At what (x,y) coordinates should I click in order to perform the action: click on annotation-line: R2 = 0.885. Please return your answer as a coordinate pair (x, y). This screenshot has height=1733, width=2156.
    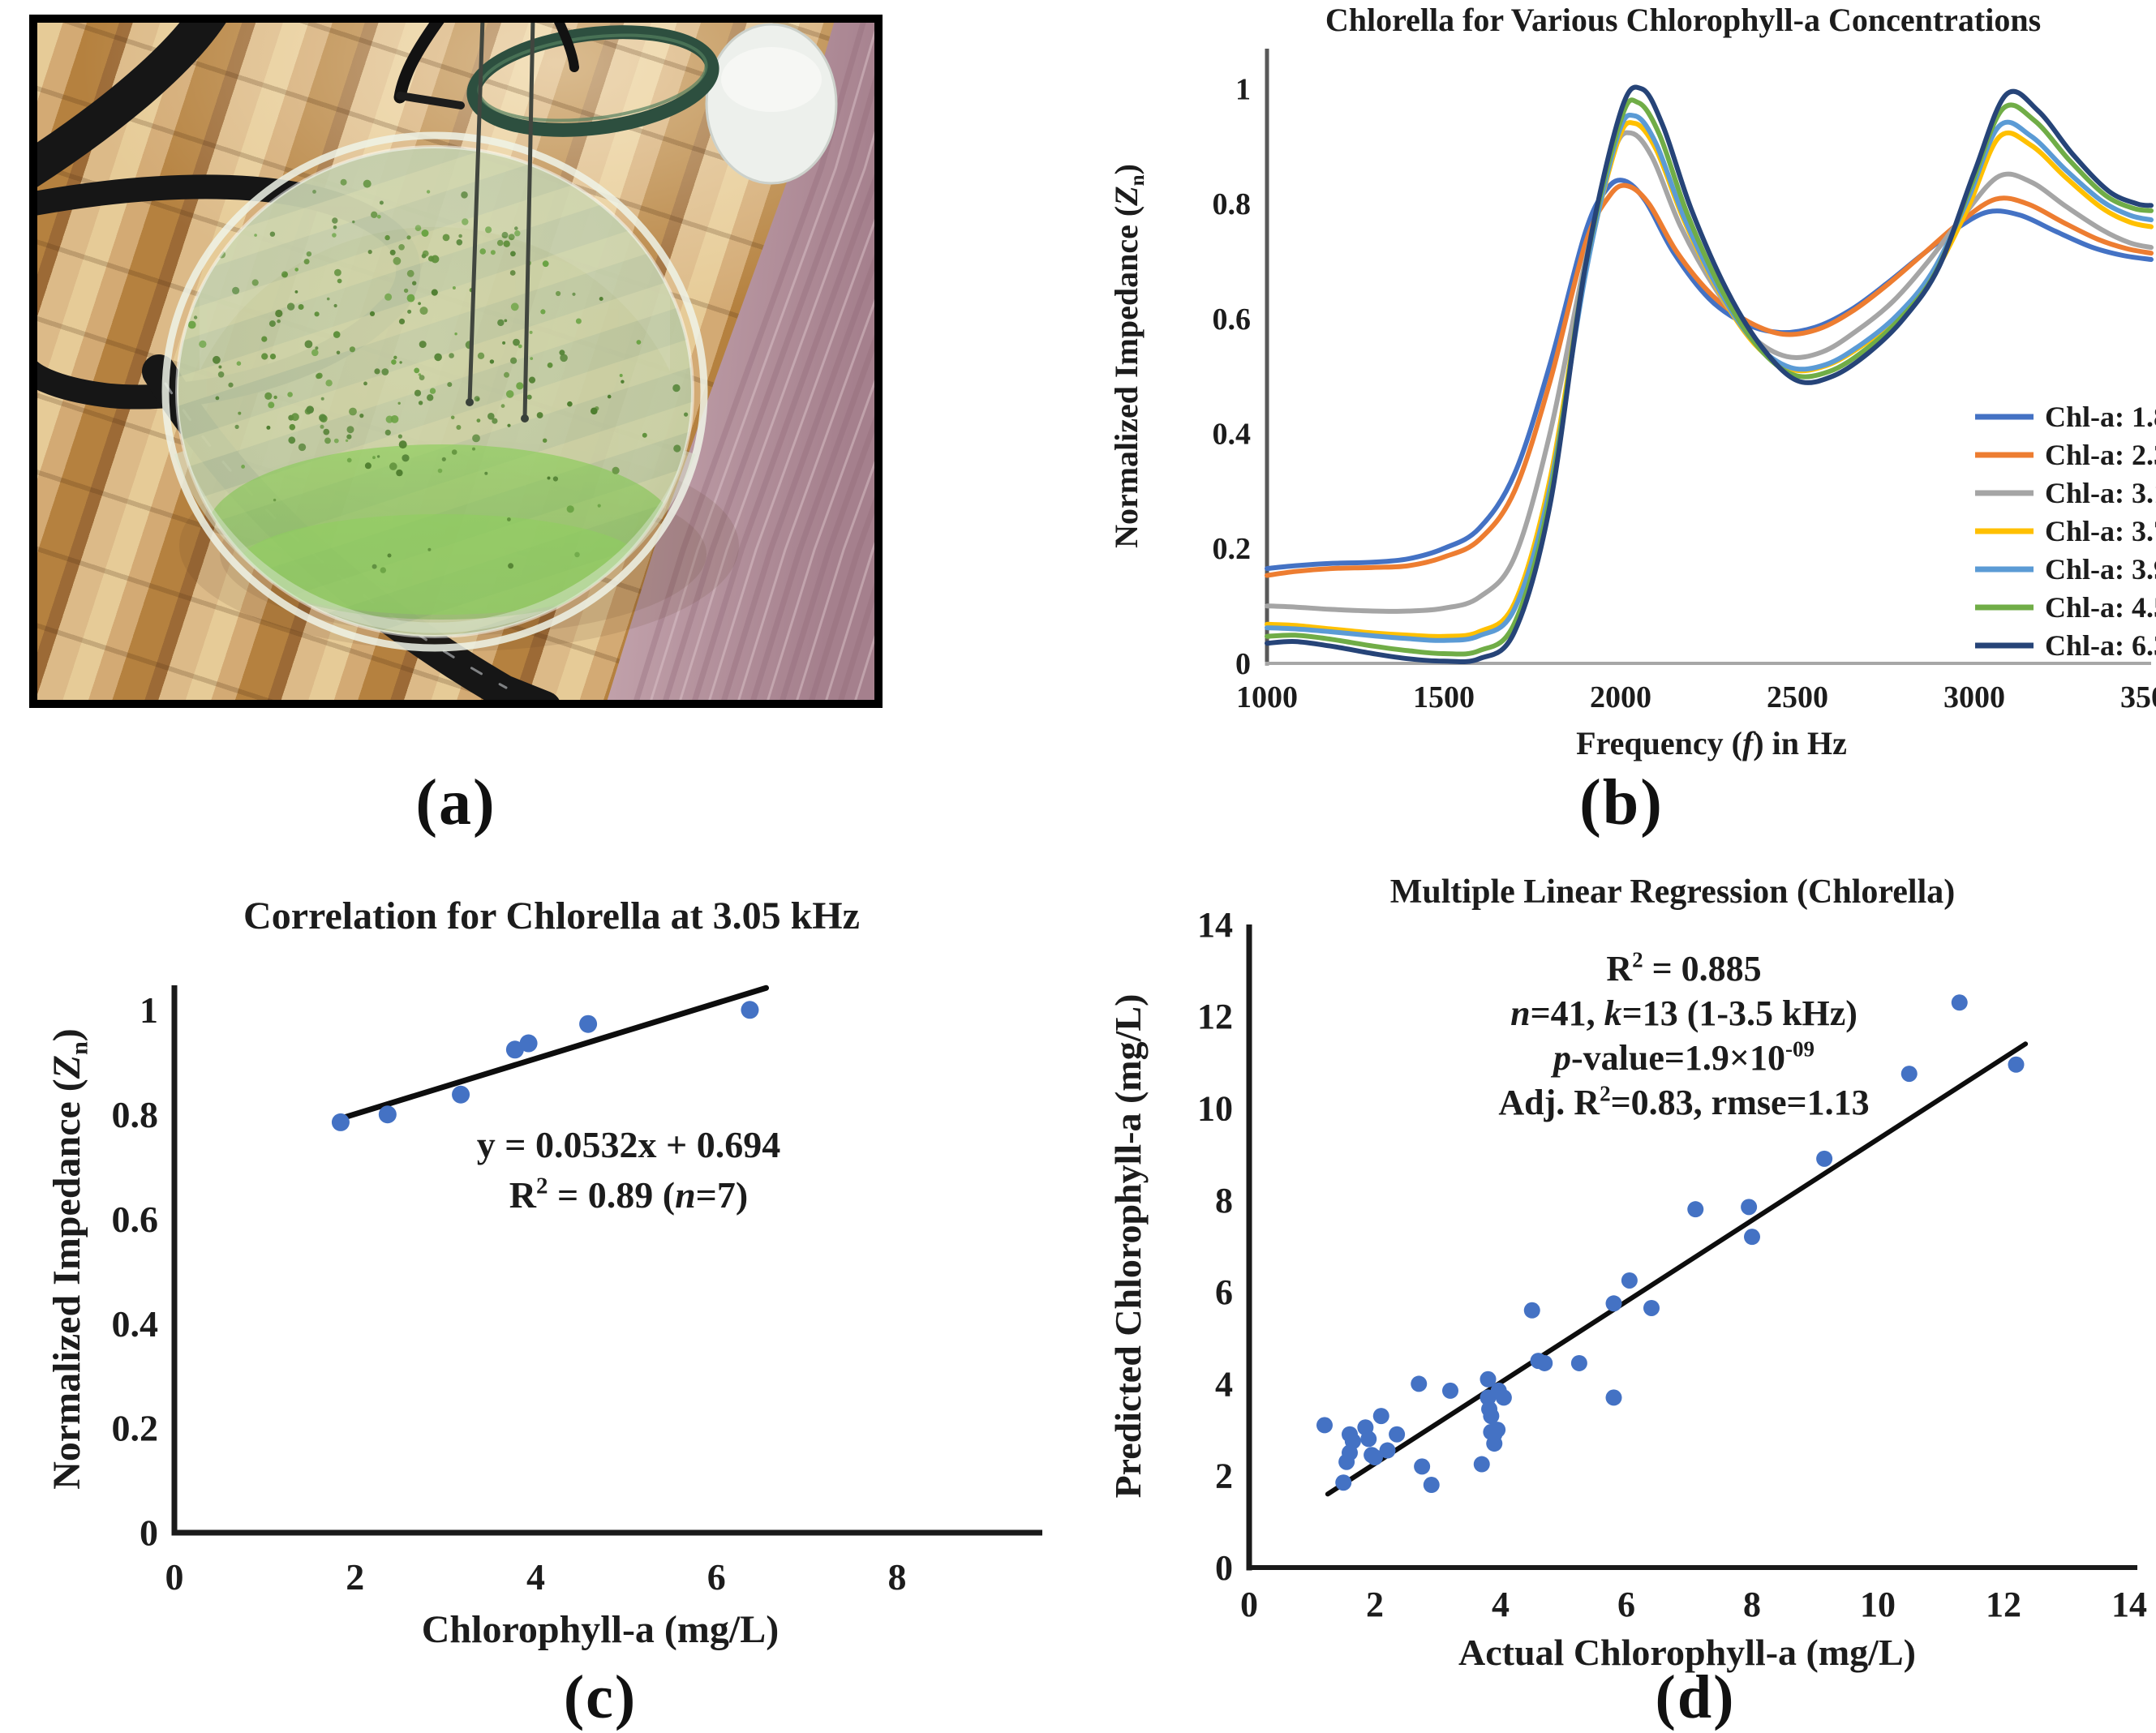
    Looking at the image, I should click on (1684, 968).